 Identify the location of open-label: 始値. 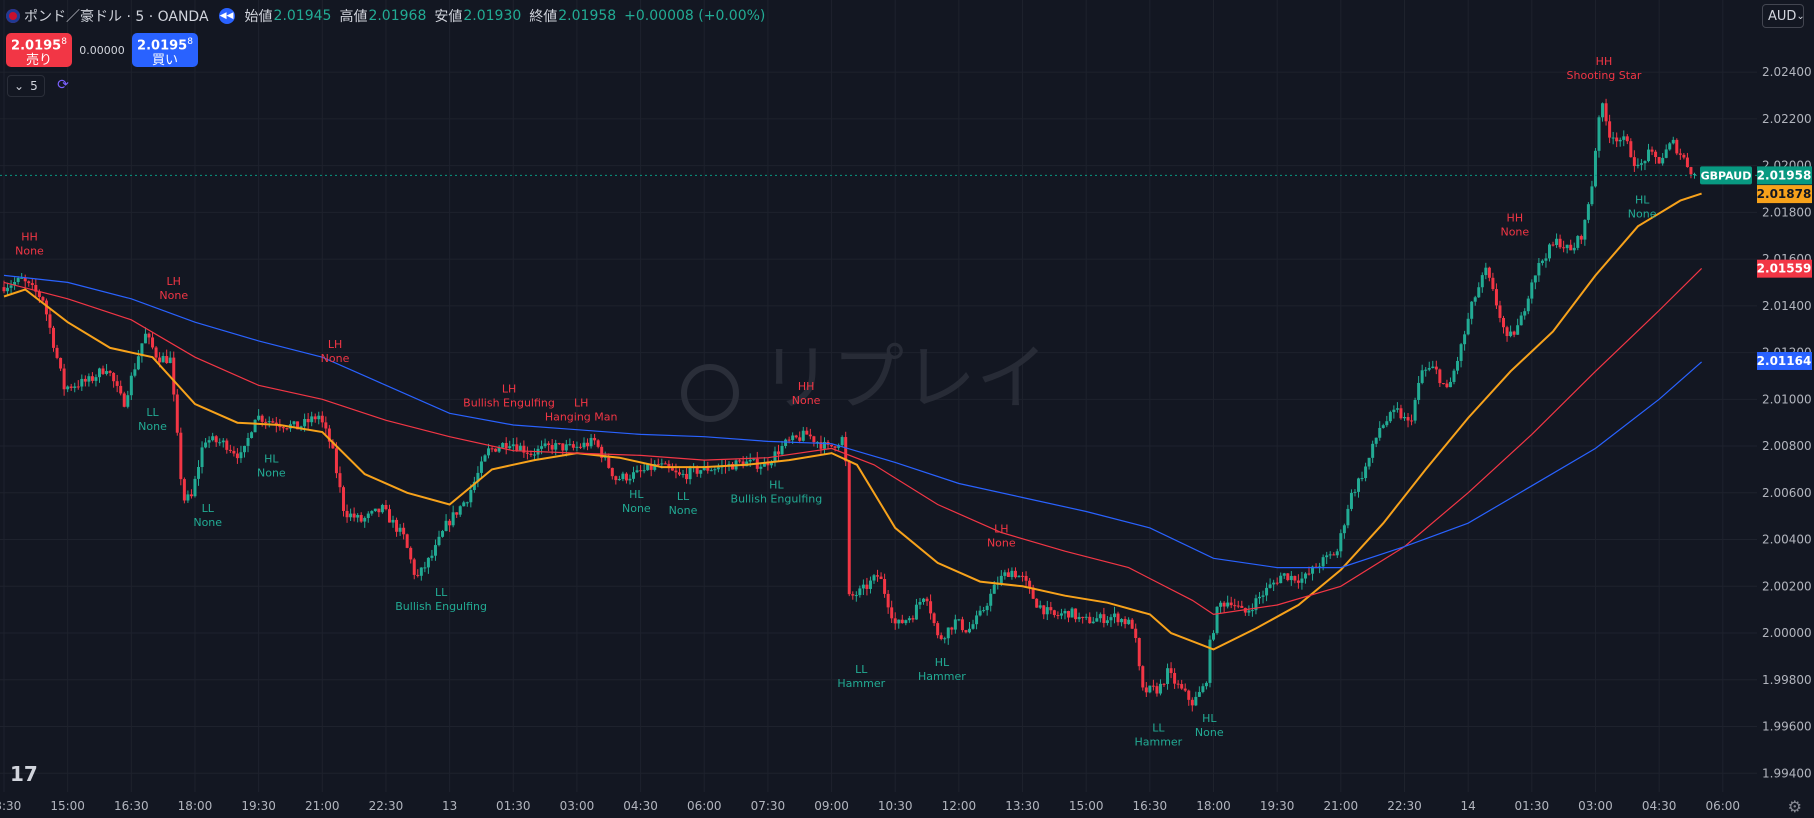
(258, 17).